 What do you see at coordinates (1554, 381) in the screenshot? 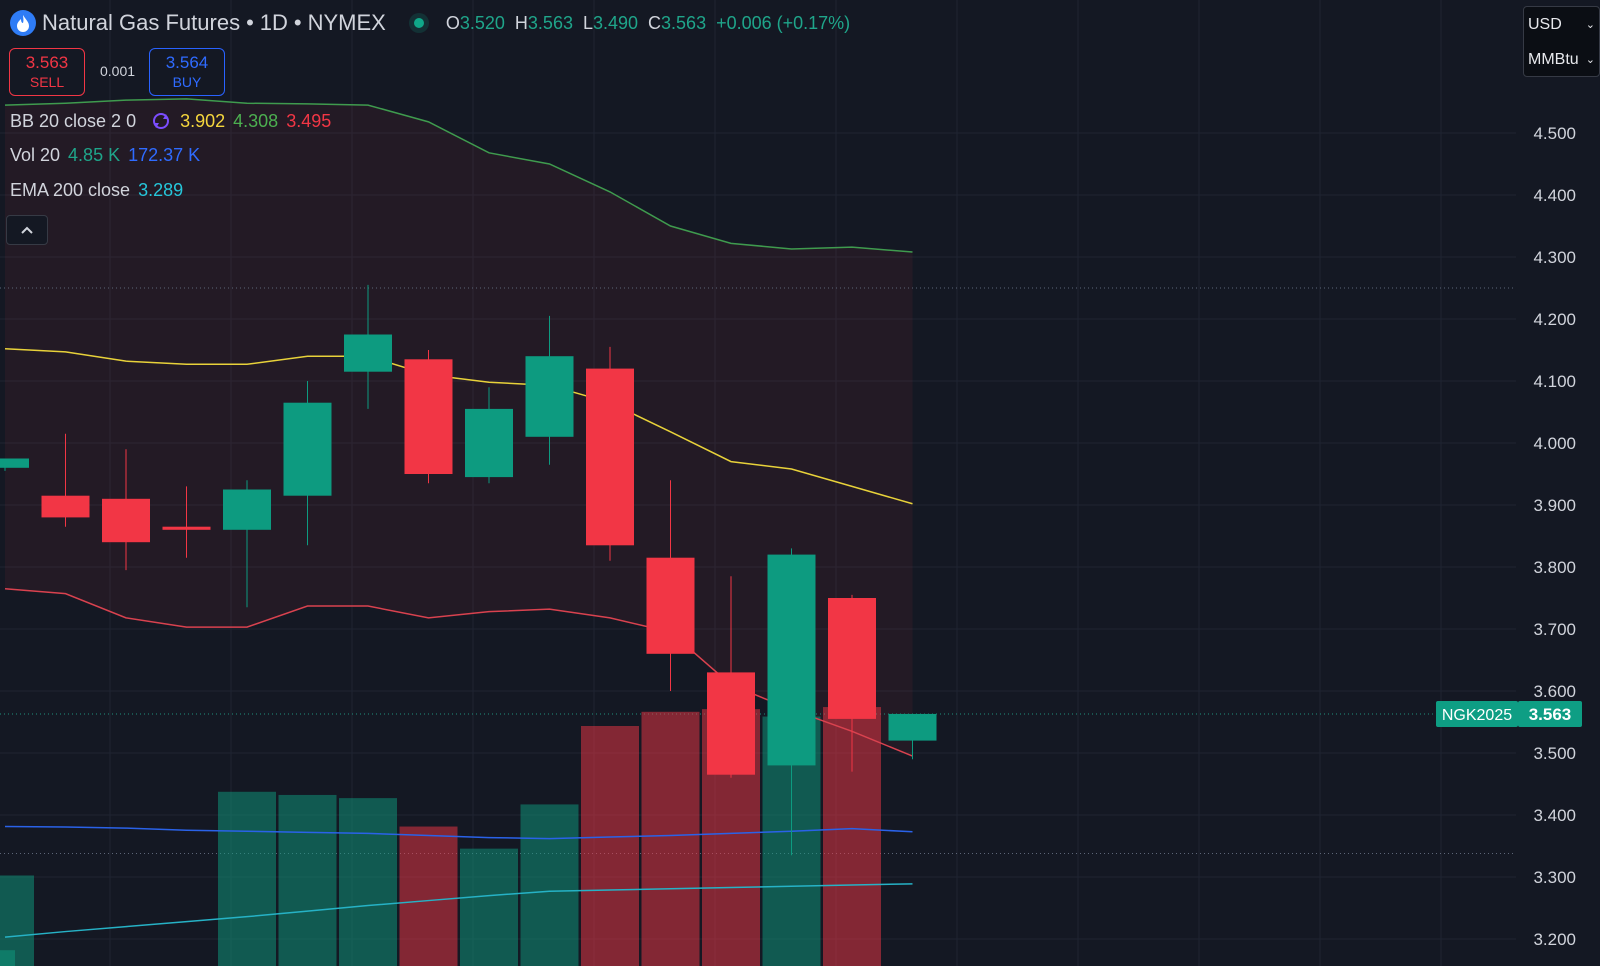
I see `y-tick-label: 4.100` at bounding box center [1554, 381].